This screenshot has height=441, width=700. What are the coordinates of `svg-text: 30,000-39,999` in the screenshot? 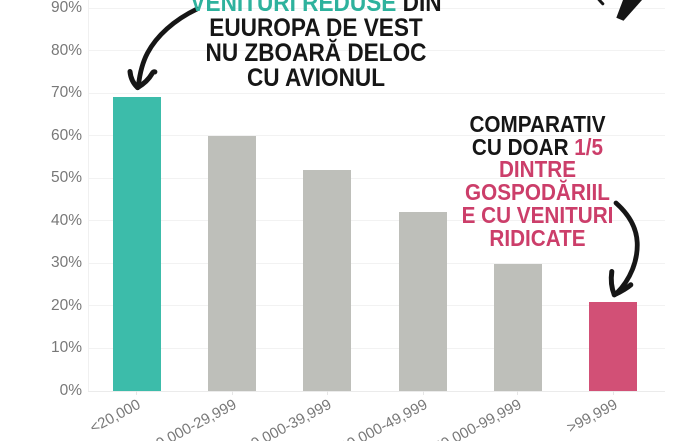 It's located at (287, 418).